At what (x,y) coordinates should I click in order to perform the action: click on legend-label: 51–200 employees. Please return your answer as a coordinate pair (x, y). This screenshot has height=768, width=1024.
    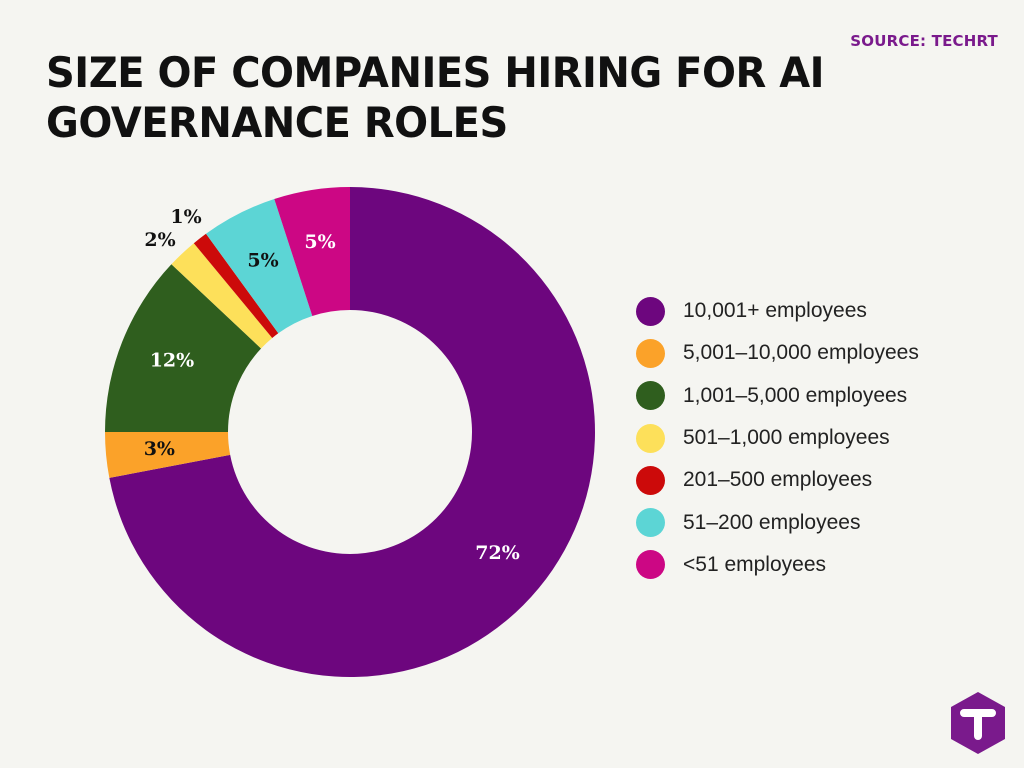
    Looking at the image, I should click on (772, 522).